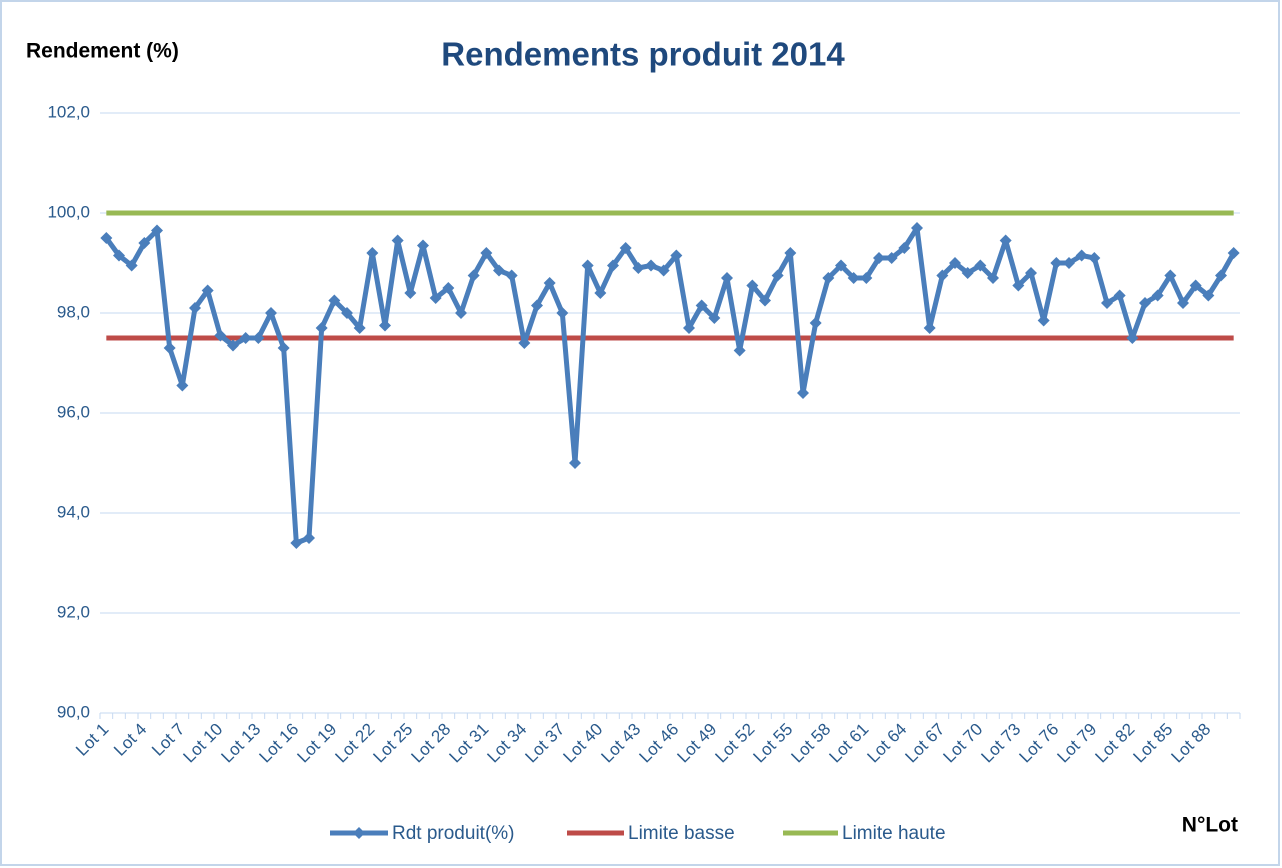 The width and height of the screenshot is (1282, 868). Describe the element at coordinates (643, 54) in the screenshot. I see `chart-title: Rendements produit 2014` at that location.